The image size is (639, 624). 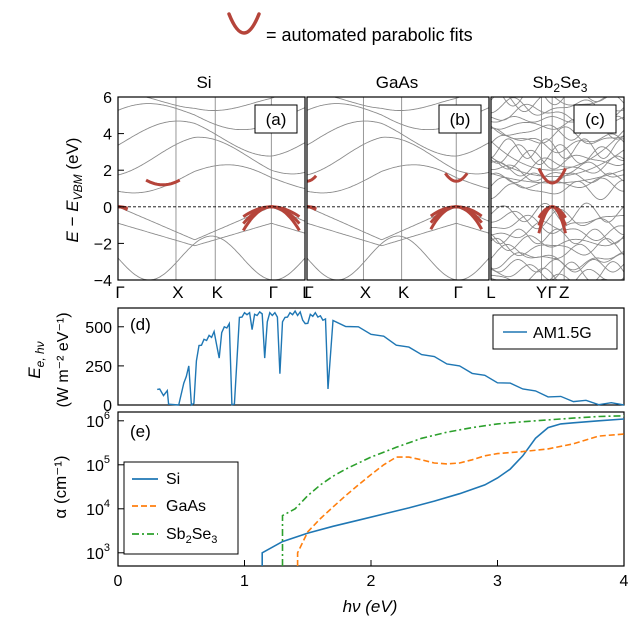 I want to click on panel-label: (d), so click(x=140, y=324).